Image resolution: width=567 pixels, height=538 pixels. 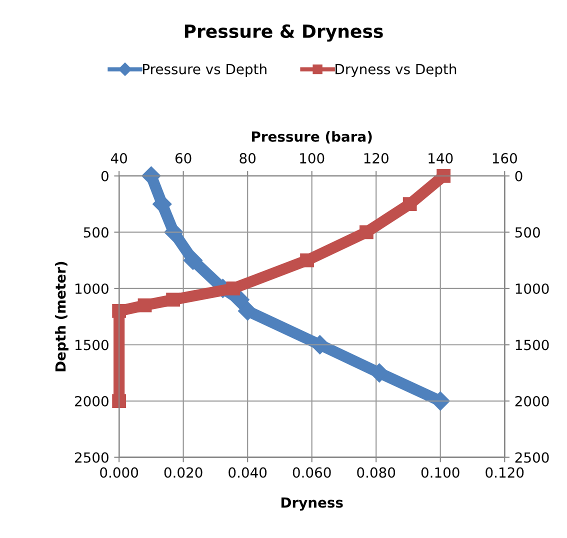 I want to click on x-axis-title: Dryness, so click(x=312, y=504).